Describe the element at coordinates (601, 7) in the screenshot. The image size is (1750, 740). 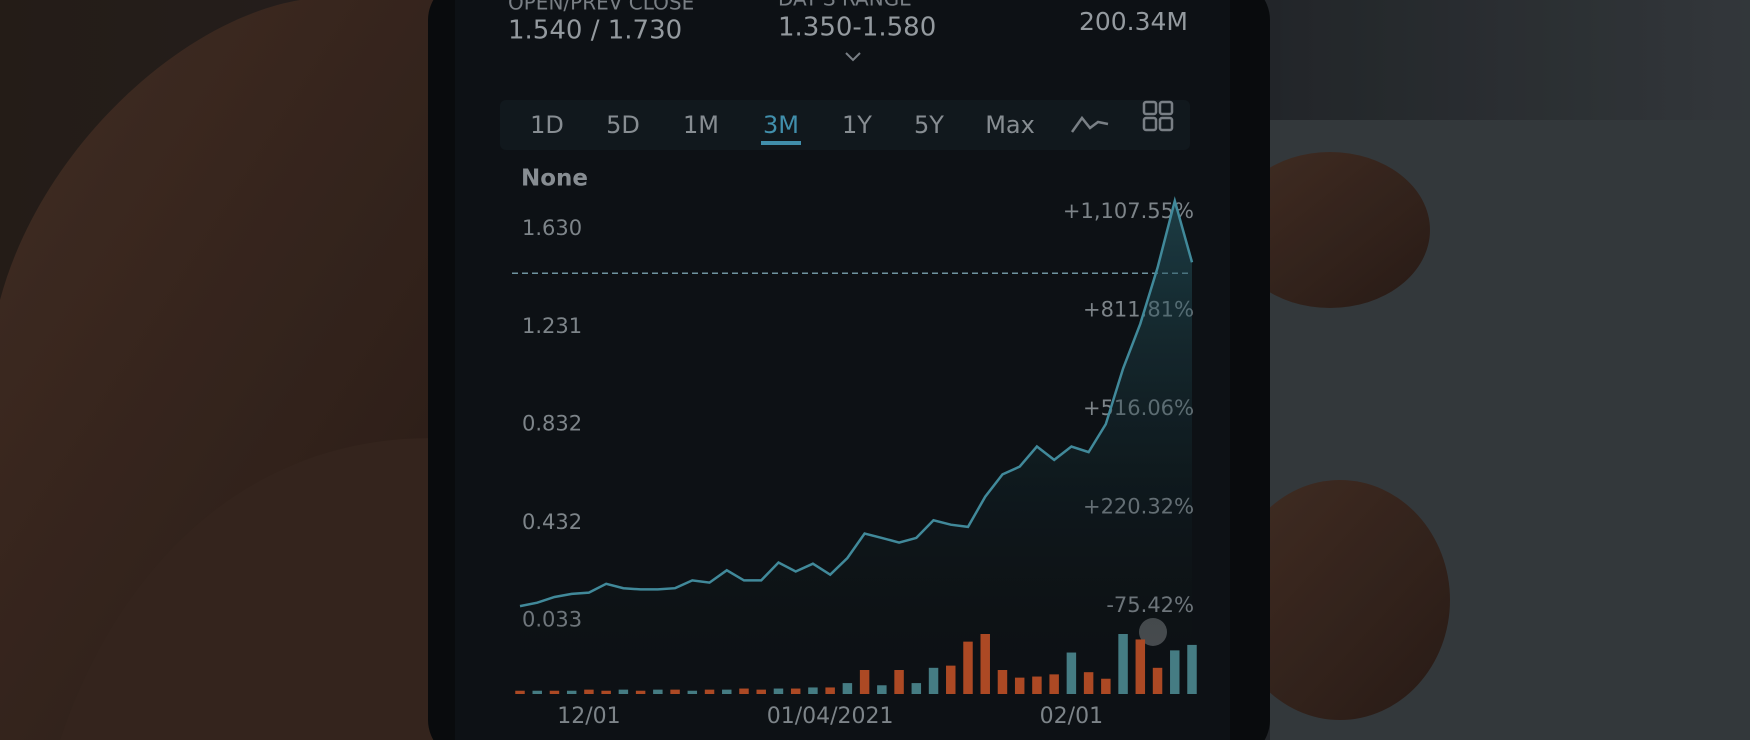
I see `header-label: OPEN/PREV CLOSE` at that location.